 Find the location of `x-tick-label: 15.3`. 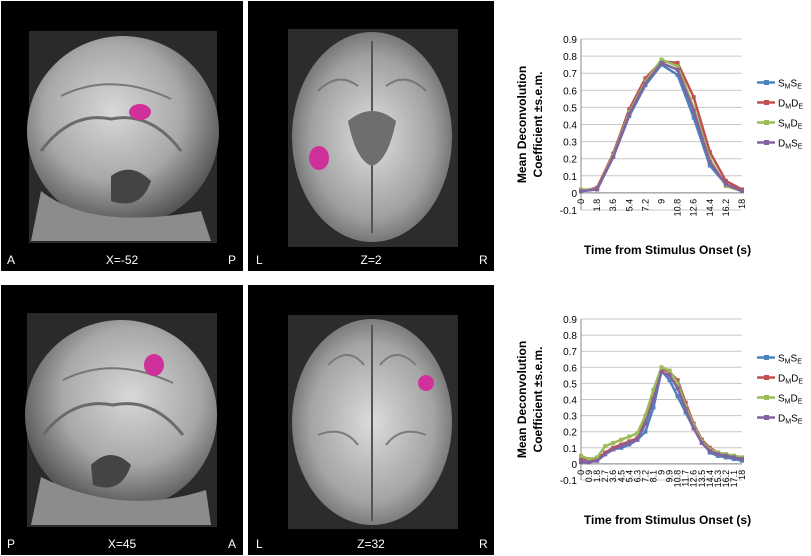

x-tick-label: 15.3 is located at coordinates (718, 479).